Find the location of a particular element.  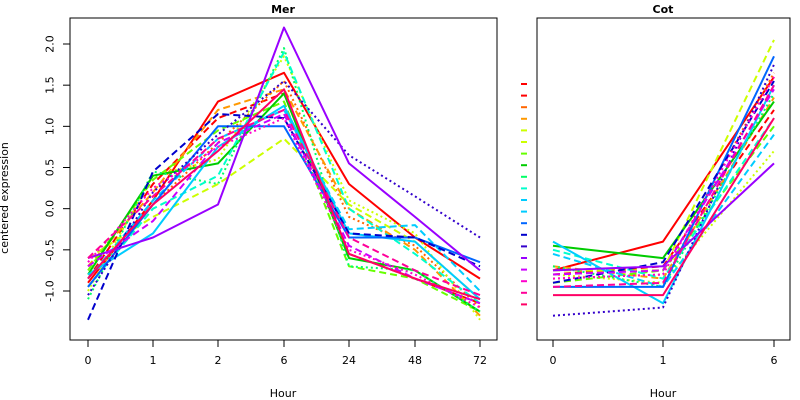

panel-mer-x-axis: 0 1 2 6 24 48 72 is located at coordinates (286, 353).